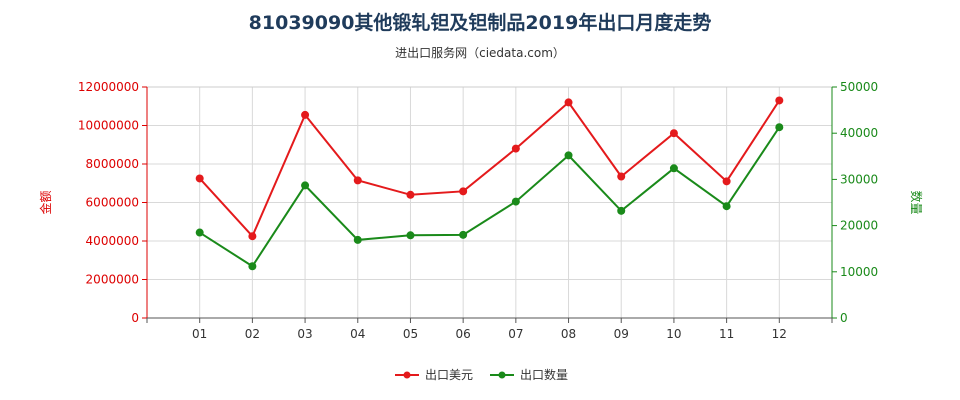  Describe the element at coordinates (45, 202) in the screenshot. I see `left-axis-label: 金额` at that location.